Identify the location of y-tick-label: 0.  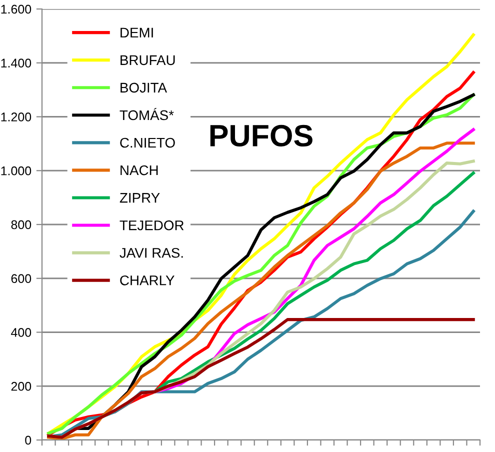
(28, 440).